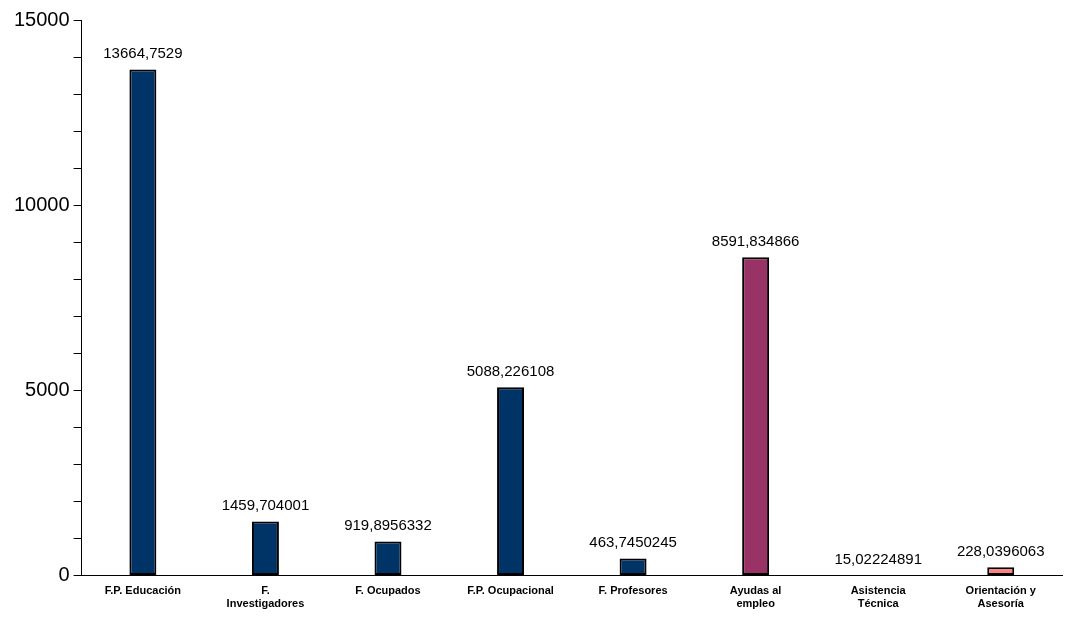 The image size is (1072, 619). Describe the element at coordinates (755, 240) in the screenshot. I see `data-label: 8591,834866` at that location.